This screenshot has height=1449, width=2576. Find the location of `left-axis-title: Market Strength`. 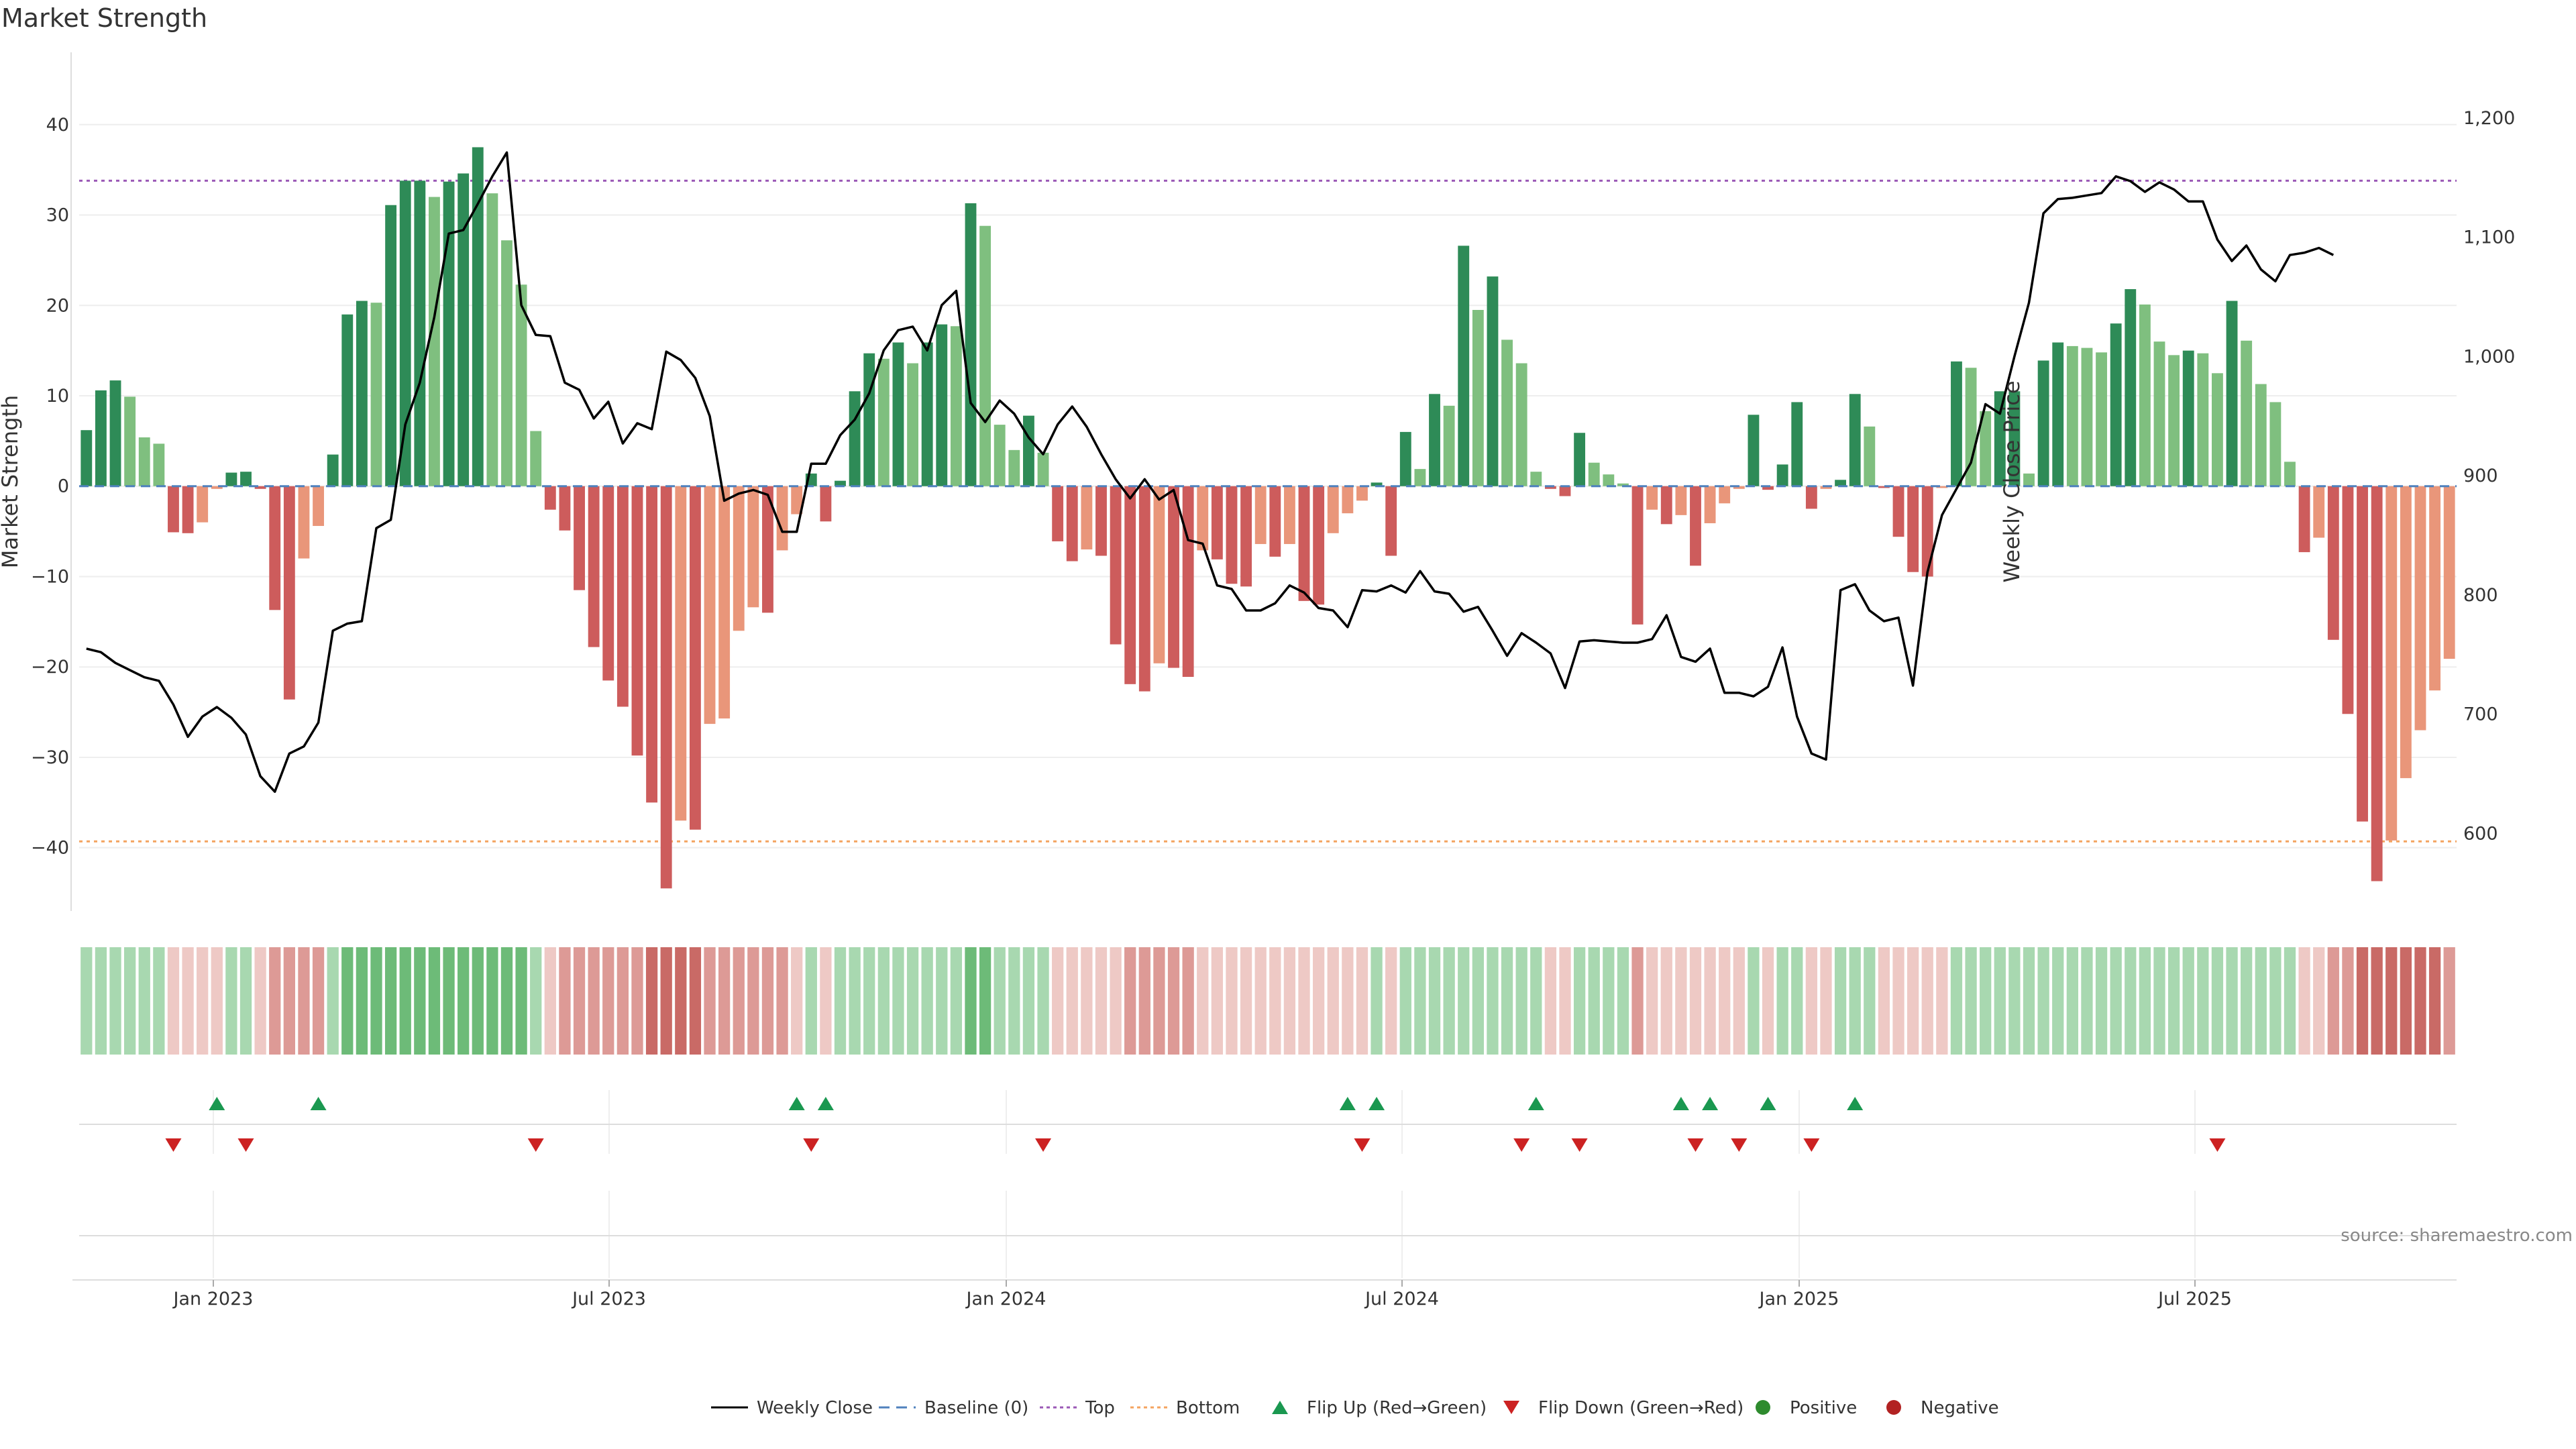

left-axis-title: Market Strength is located at coordinates (11, 482).